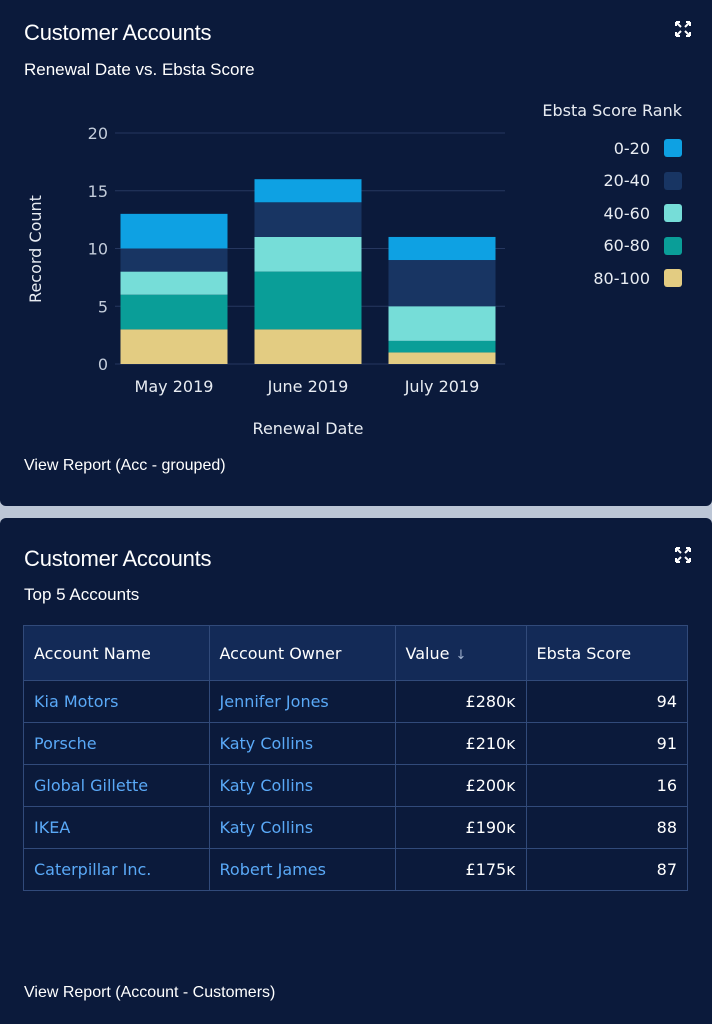  I want to click on legend-item: 20-40, so click(642, 181).